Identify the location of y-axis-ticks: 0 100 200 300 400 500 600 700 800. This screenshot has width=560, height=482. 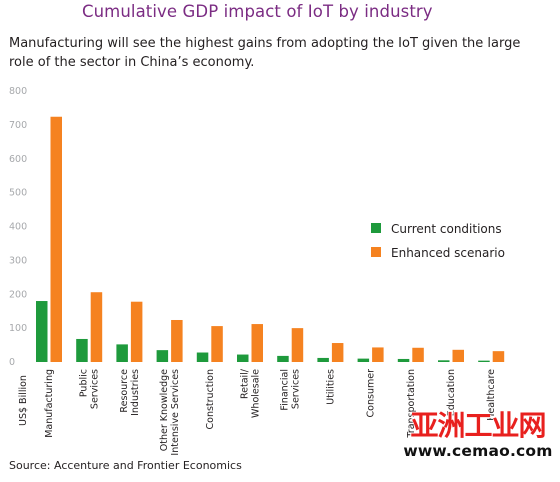
(18, 227).